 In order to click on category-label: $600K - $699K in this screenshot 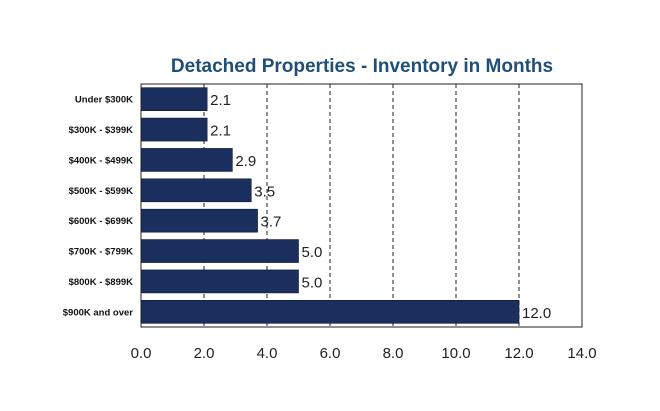, I will do `click(101, 221)`.